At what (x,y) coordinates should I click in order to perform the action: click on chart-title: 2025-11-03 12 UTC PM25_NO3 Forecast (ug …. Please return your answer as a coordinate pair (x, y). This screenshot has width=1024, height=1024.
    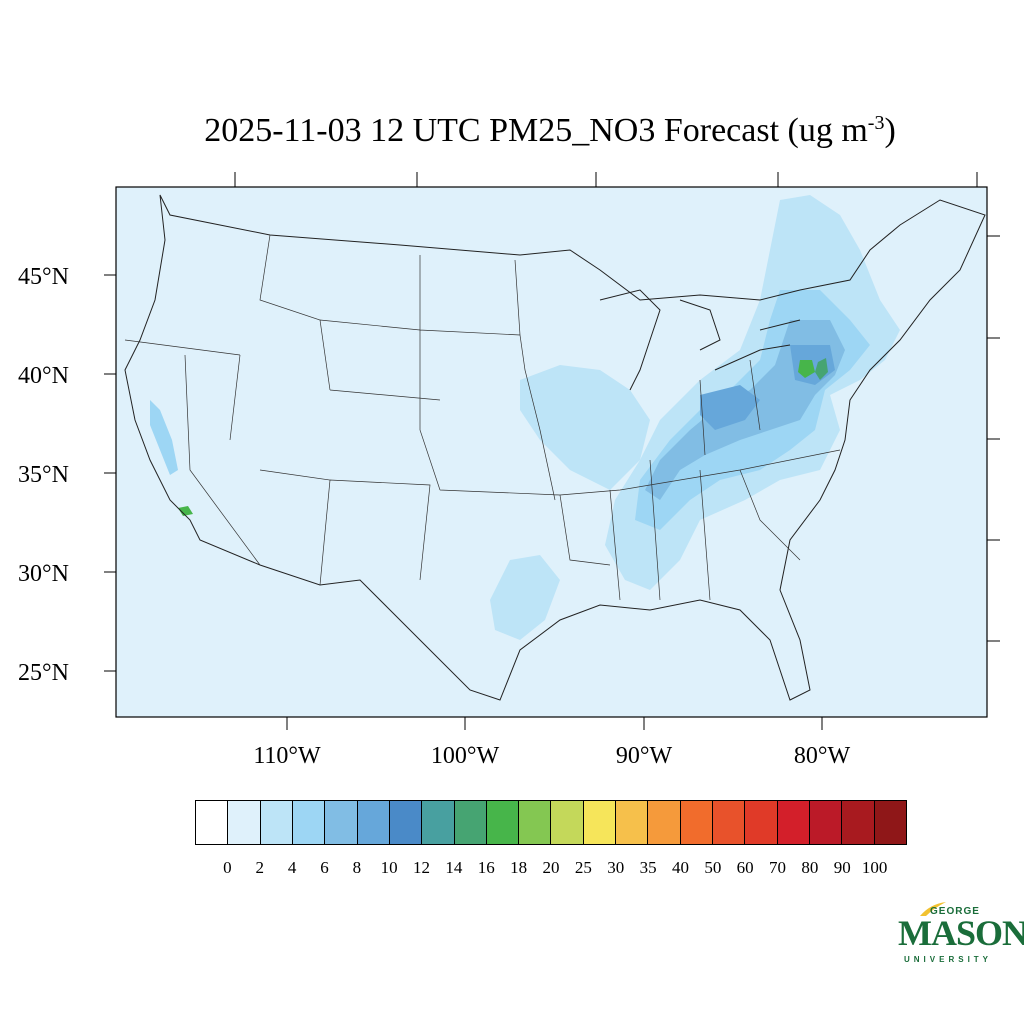
    Looking at the image, I should click on (512, 131).